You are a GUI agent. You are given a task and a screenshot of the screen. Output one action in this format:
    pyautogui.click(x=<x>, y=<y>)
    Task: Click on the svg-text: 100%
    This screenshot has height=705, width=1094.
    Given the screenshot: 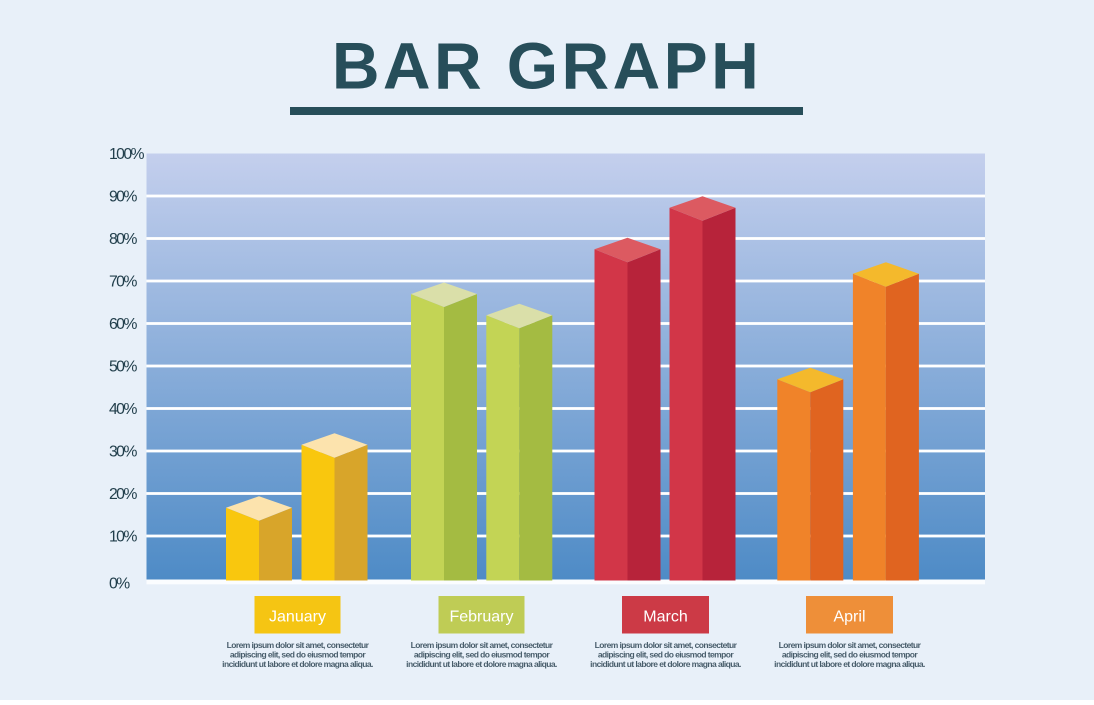 What is the action you would take?
    pyautogui.click(x=127, y=154)
    